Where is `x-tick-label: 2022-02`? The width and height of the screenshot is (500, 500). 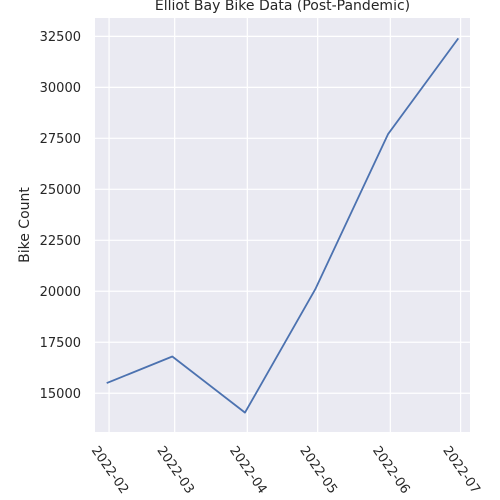 x-tick-label: 2022-02 is located at coordinates (109, 470).